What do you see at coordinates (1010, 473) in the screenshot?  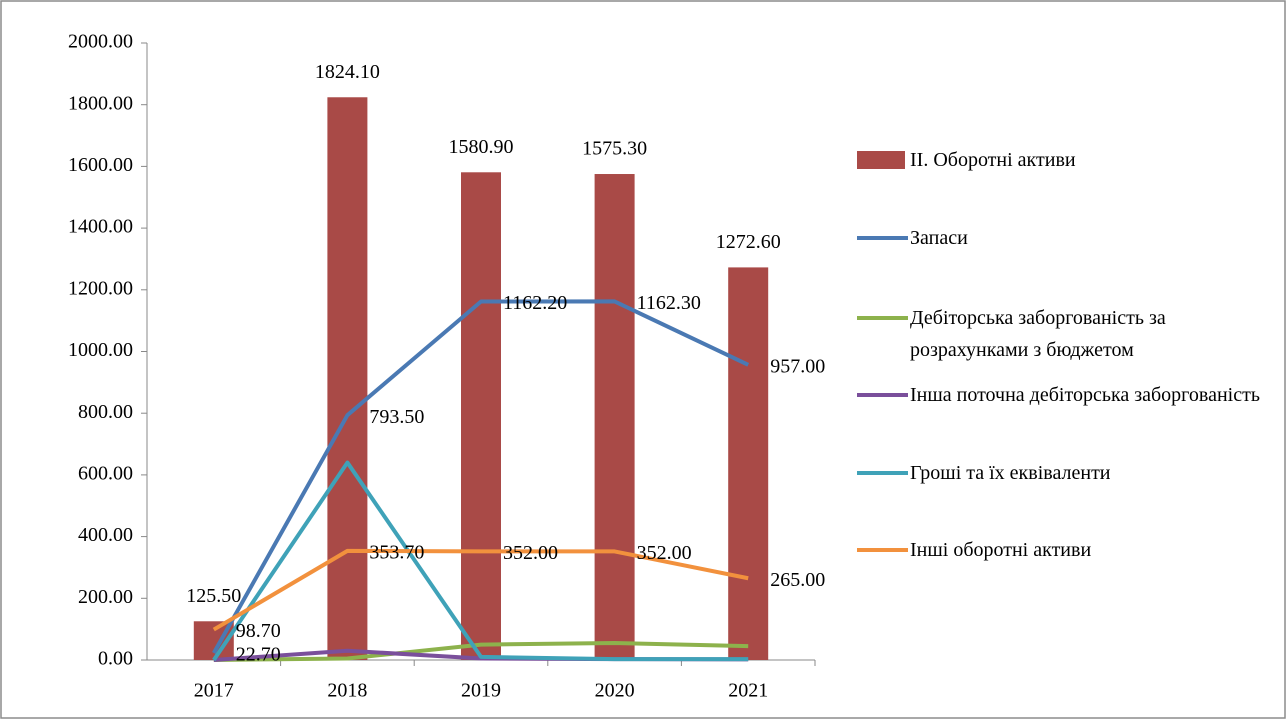 I see `legend-label: Гроші та їх еквіваленти` at bounding box center [1010, 473].